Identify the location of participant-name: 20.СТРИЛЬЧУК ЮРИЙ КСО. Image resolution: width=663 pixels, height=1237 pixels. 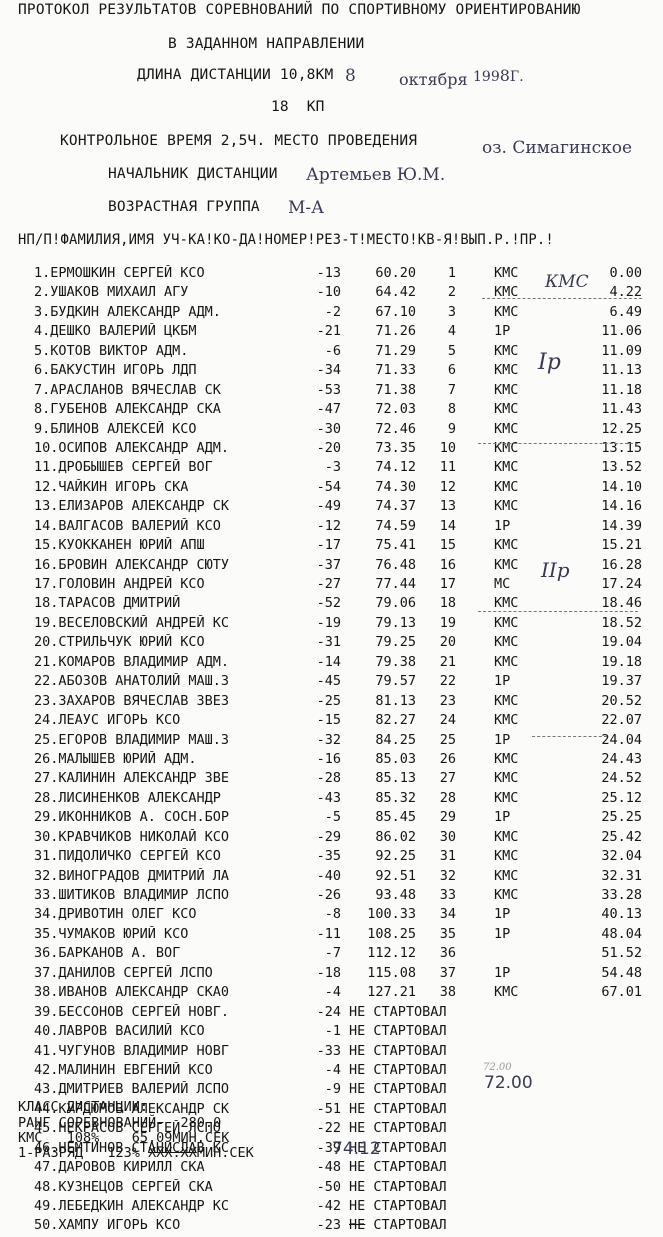
(119, 642).